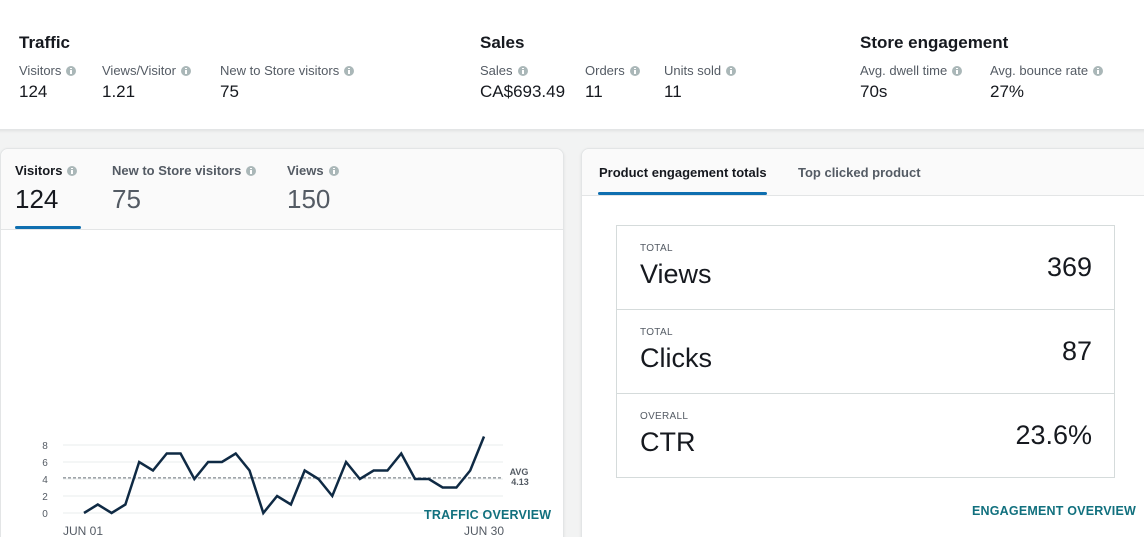 The width and height of the screenshot is (1144, 537). What do you see at coordinates (45, 497) in the screenshot?
I see `y-tick-label: 2` at bounding box center [45, 497].